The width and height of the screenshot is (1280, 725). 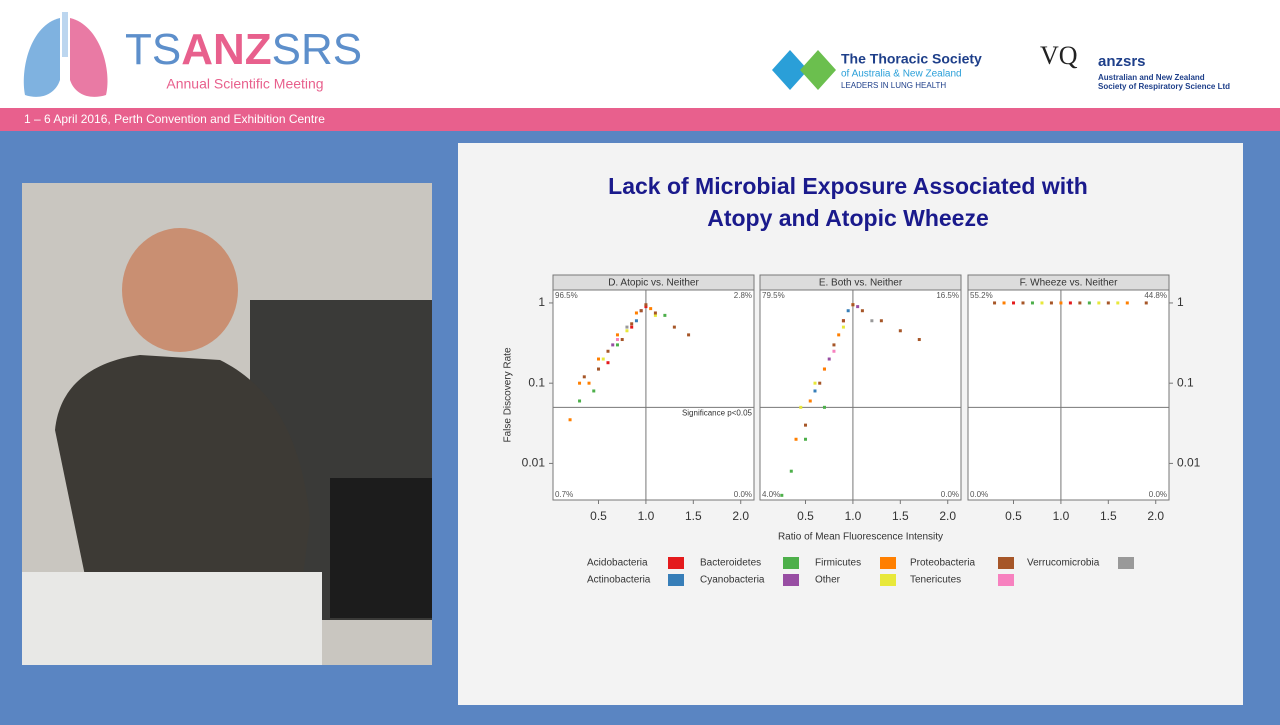 I want to click on speaker-head, so click(x=180, y=290).